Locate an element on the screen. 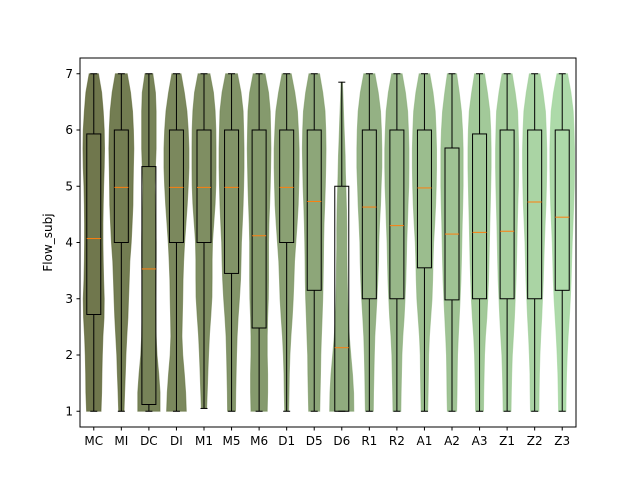  violin-m5 is located at coordinates (231, 242).